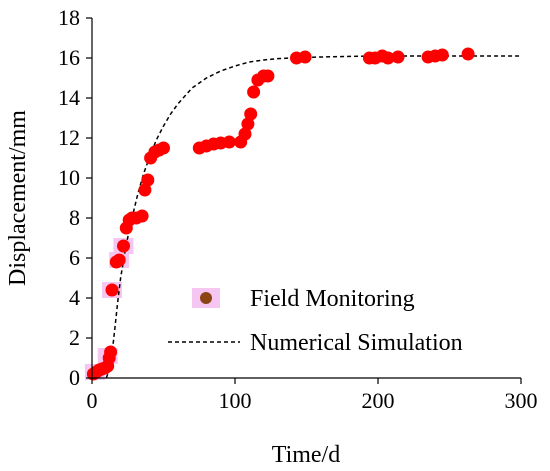 Image resolution: width=550 pixels, height=471 pixels. What do you see at coordinates (69, 137) in the screenshot?
I see `y-tick-label: 12` at bounding box center [69, 137].